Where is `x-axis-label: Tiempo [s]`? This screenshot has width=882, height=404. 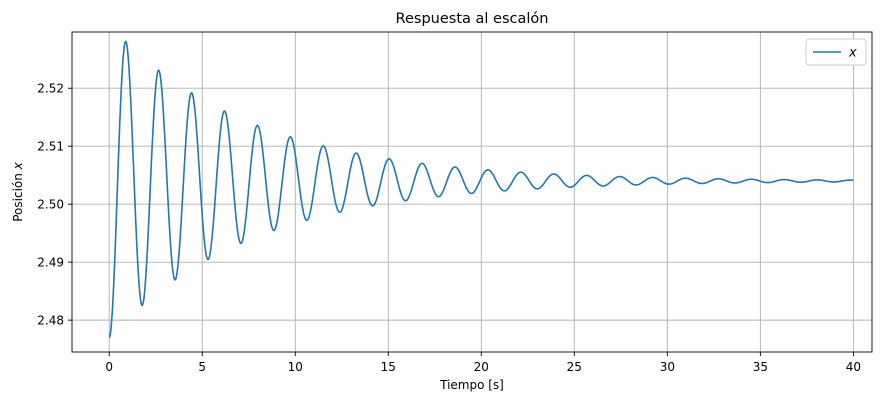
x-axis-label: Tiempo [s] is located at coordinates (471, 385).